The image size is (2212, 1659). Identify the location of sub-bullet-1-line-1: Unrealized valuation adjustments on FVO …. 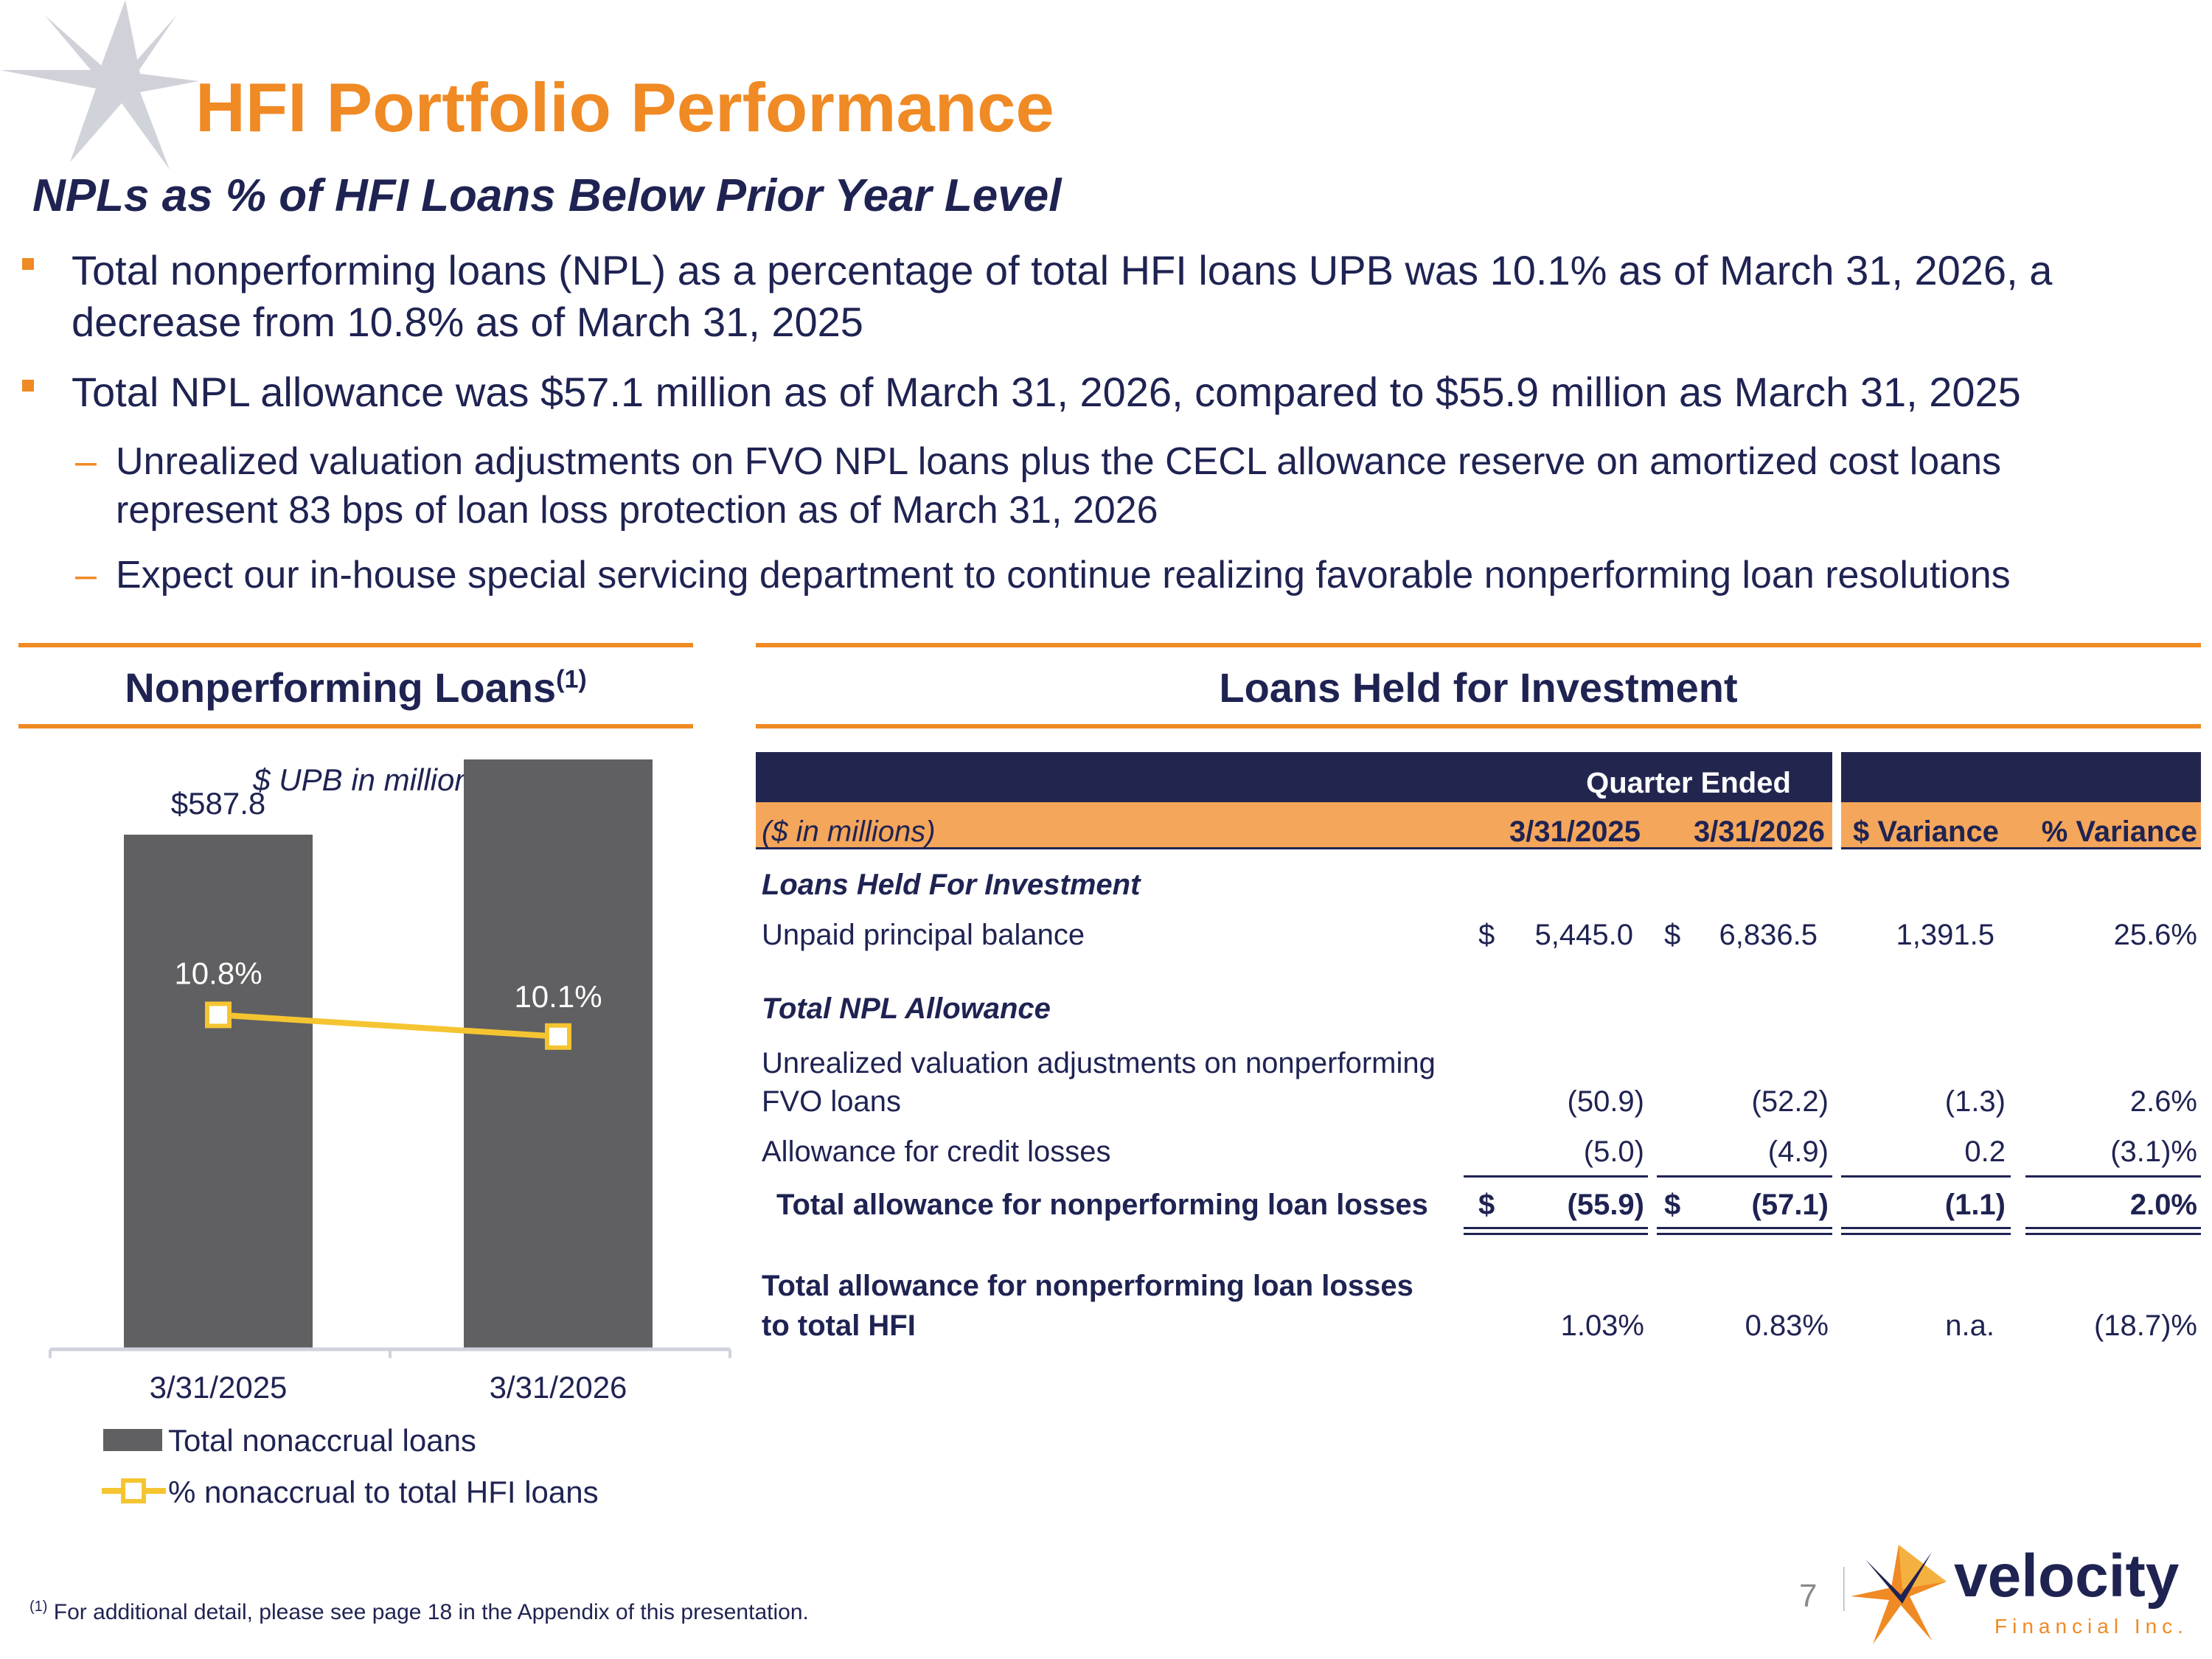
(1059, 461).